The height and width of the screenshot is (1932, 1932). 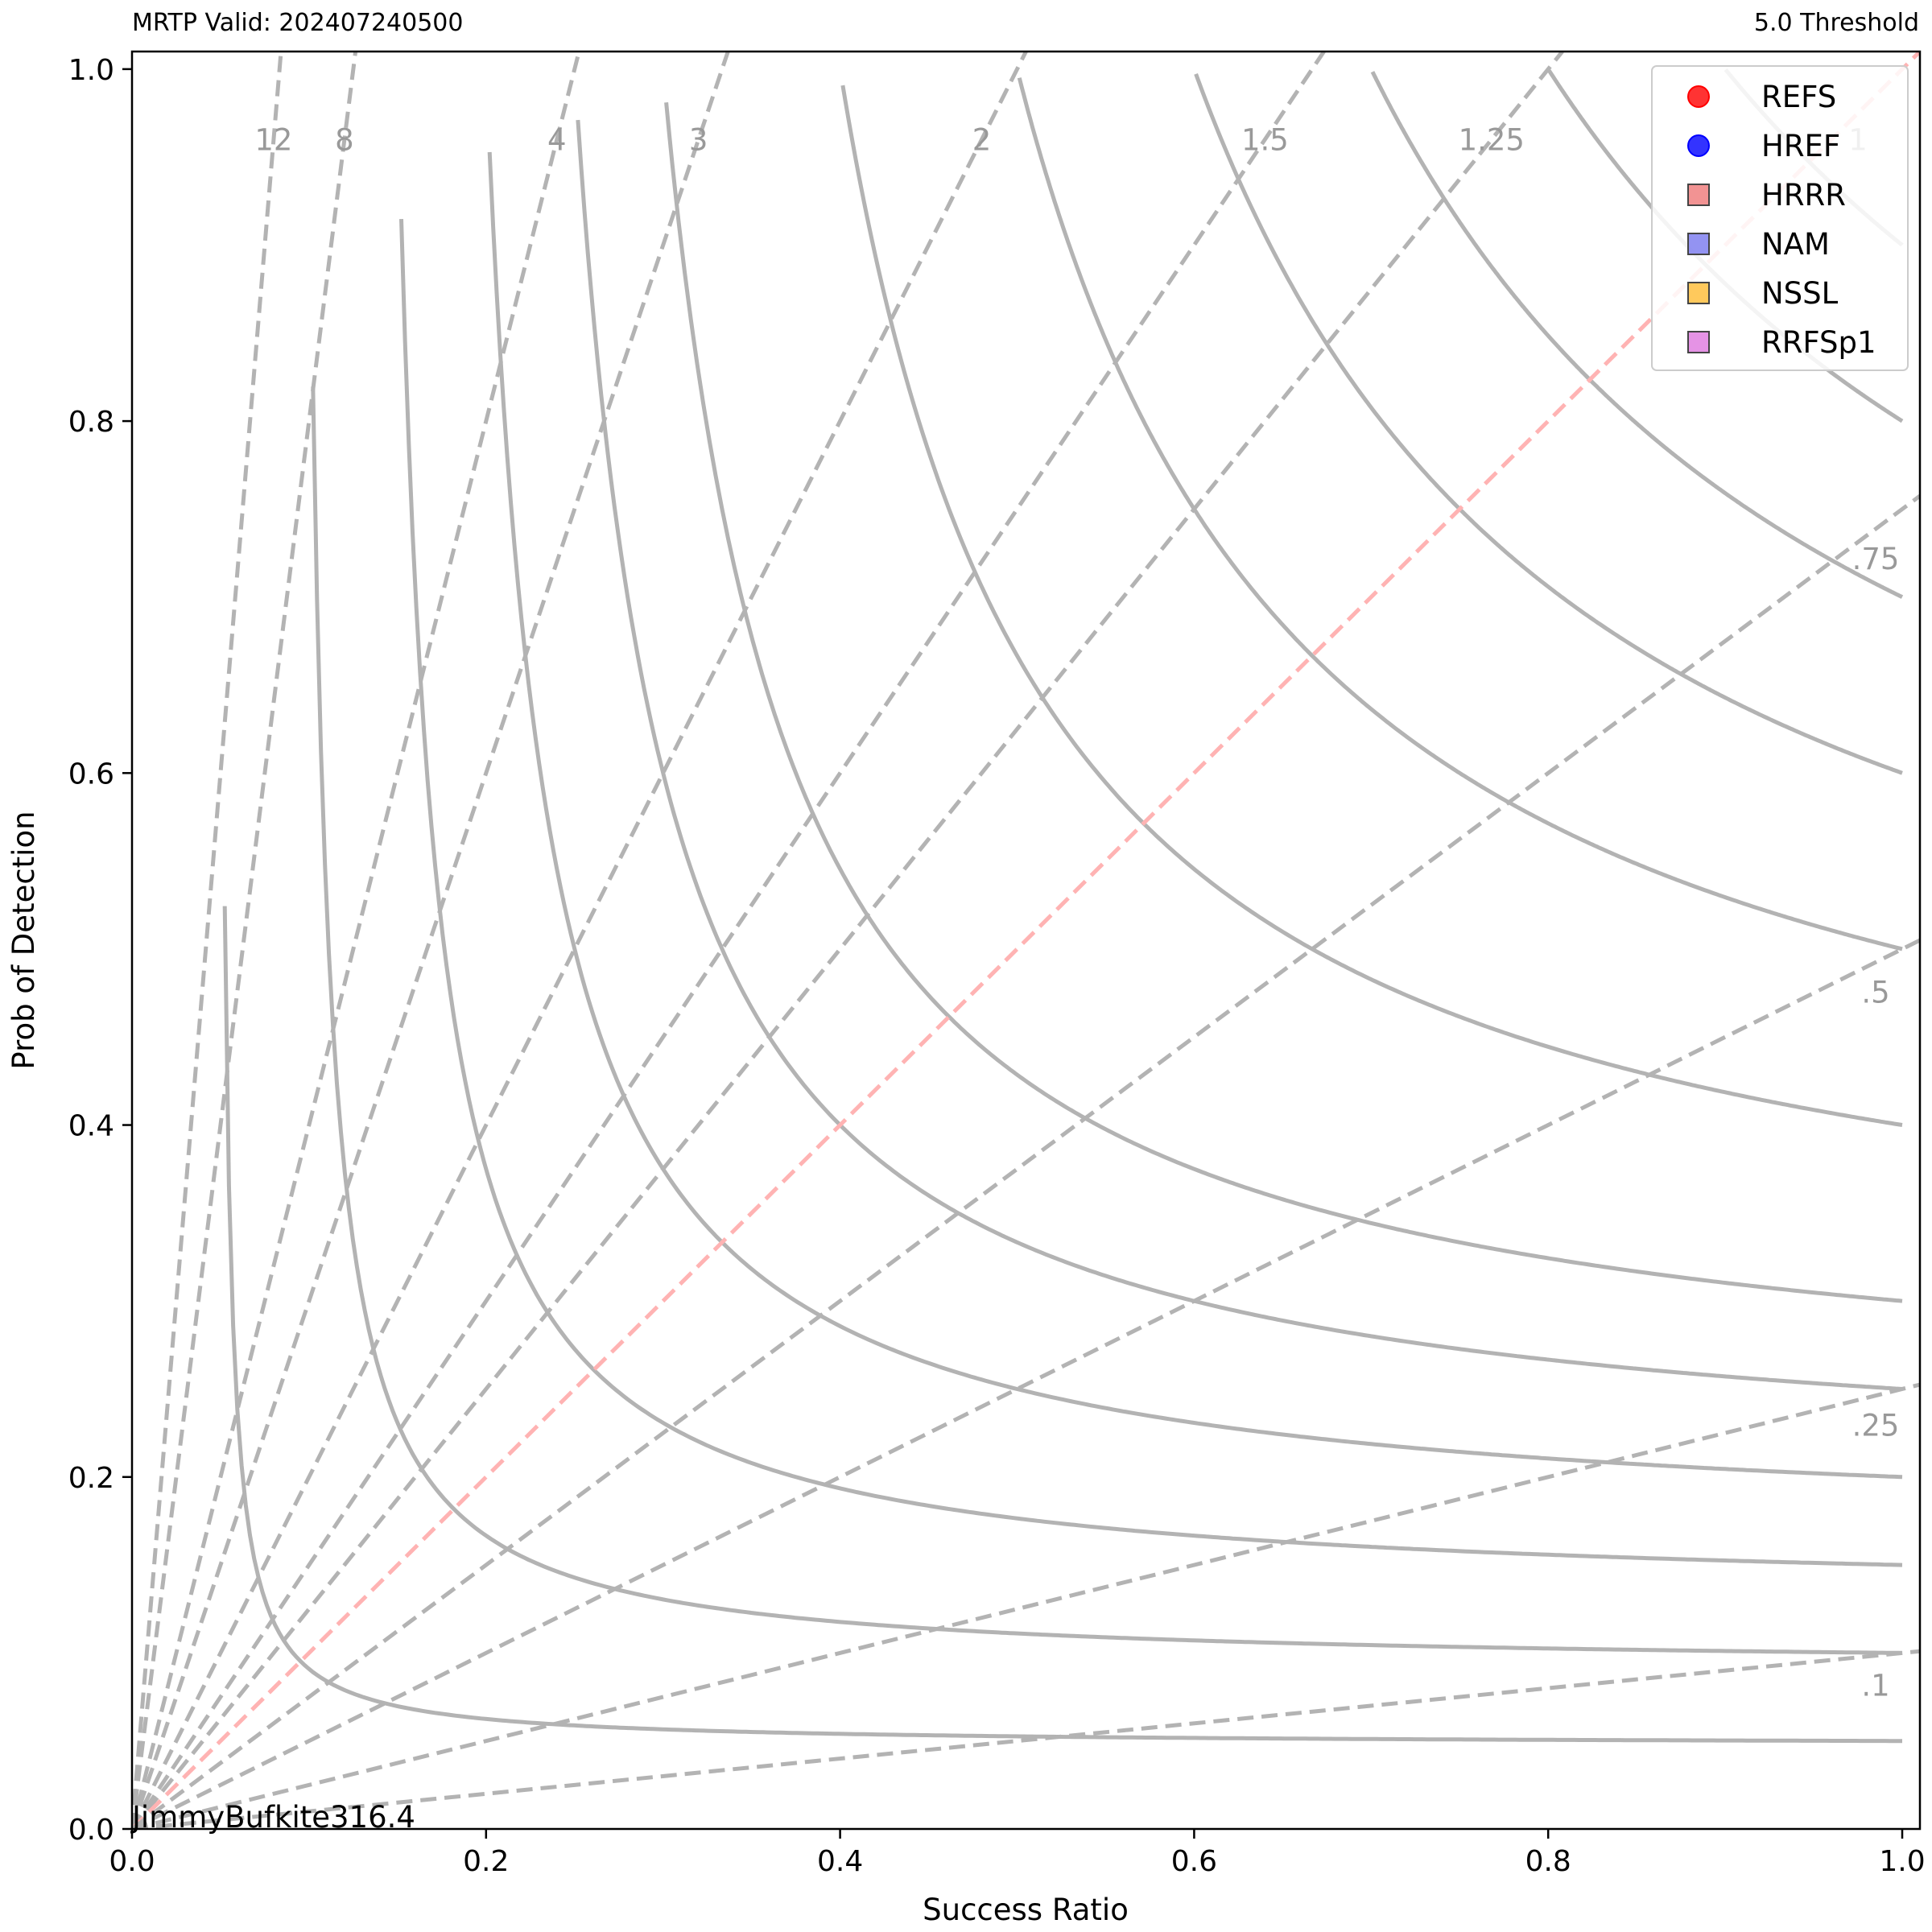 I want to click on bias-label-5: 1.5, so click(x=1265, y=139).